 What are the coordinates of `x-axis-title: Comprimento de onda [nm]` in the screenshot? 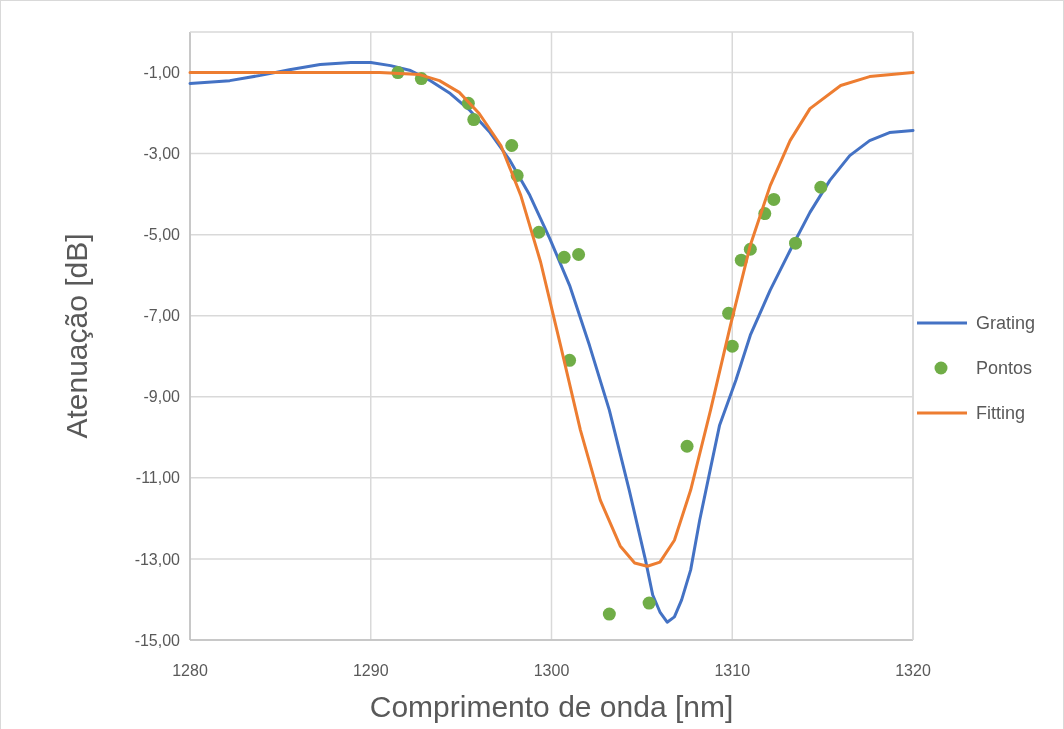 It's located at (551, 706).